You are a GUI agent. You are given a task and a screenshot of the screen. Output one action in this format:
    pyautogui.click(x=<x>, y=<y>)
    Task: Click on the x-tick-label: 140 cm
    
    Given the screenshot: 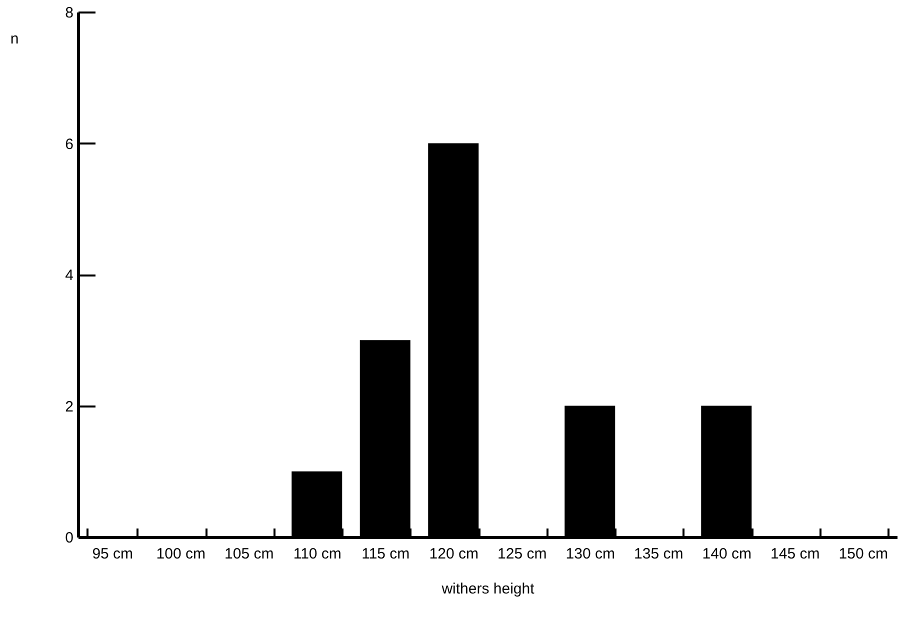 What is the action you would take?
    pyautogui.click(x=727, y=554)
    